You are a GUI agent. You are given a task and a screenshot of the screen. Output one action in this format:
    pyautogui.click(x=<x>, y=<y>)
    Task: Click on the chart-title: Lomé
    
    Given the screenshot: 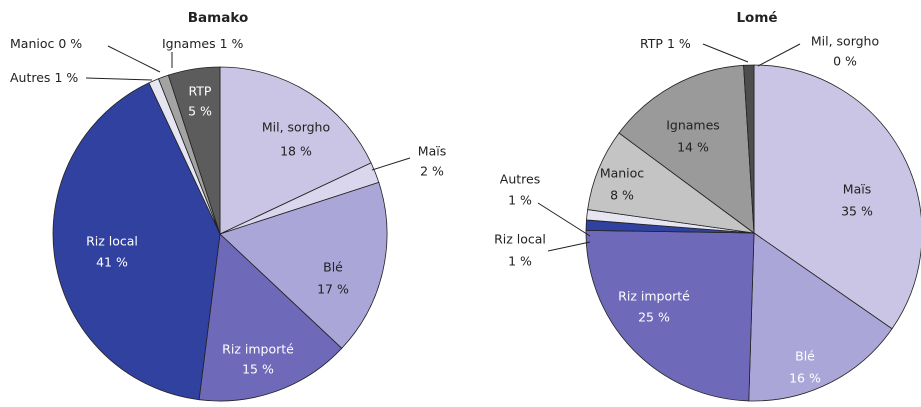 What is the action you would take?
    pyautogui.click(x=756, y=18)
    